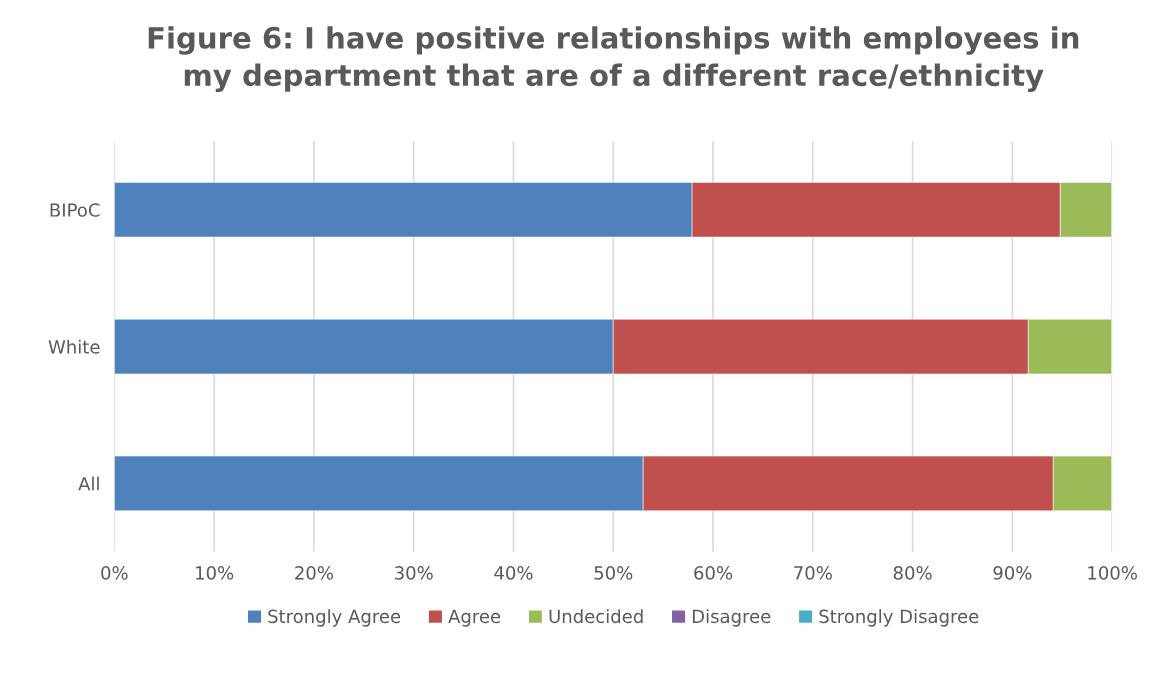 Image resolution: width=1167 pixels, height=673 pixels. Describe the element at coordinates (75, 210) in the screenshot. I see `y-tick-label: BIPoC` at that location.